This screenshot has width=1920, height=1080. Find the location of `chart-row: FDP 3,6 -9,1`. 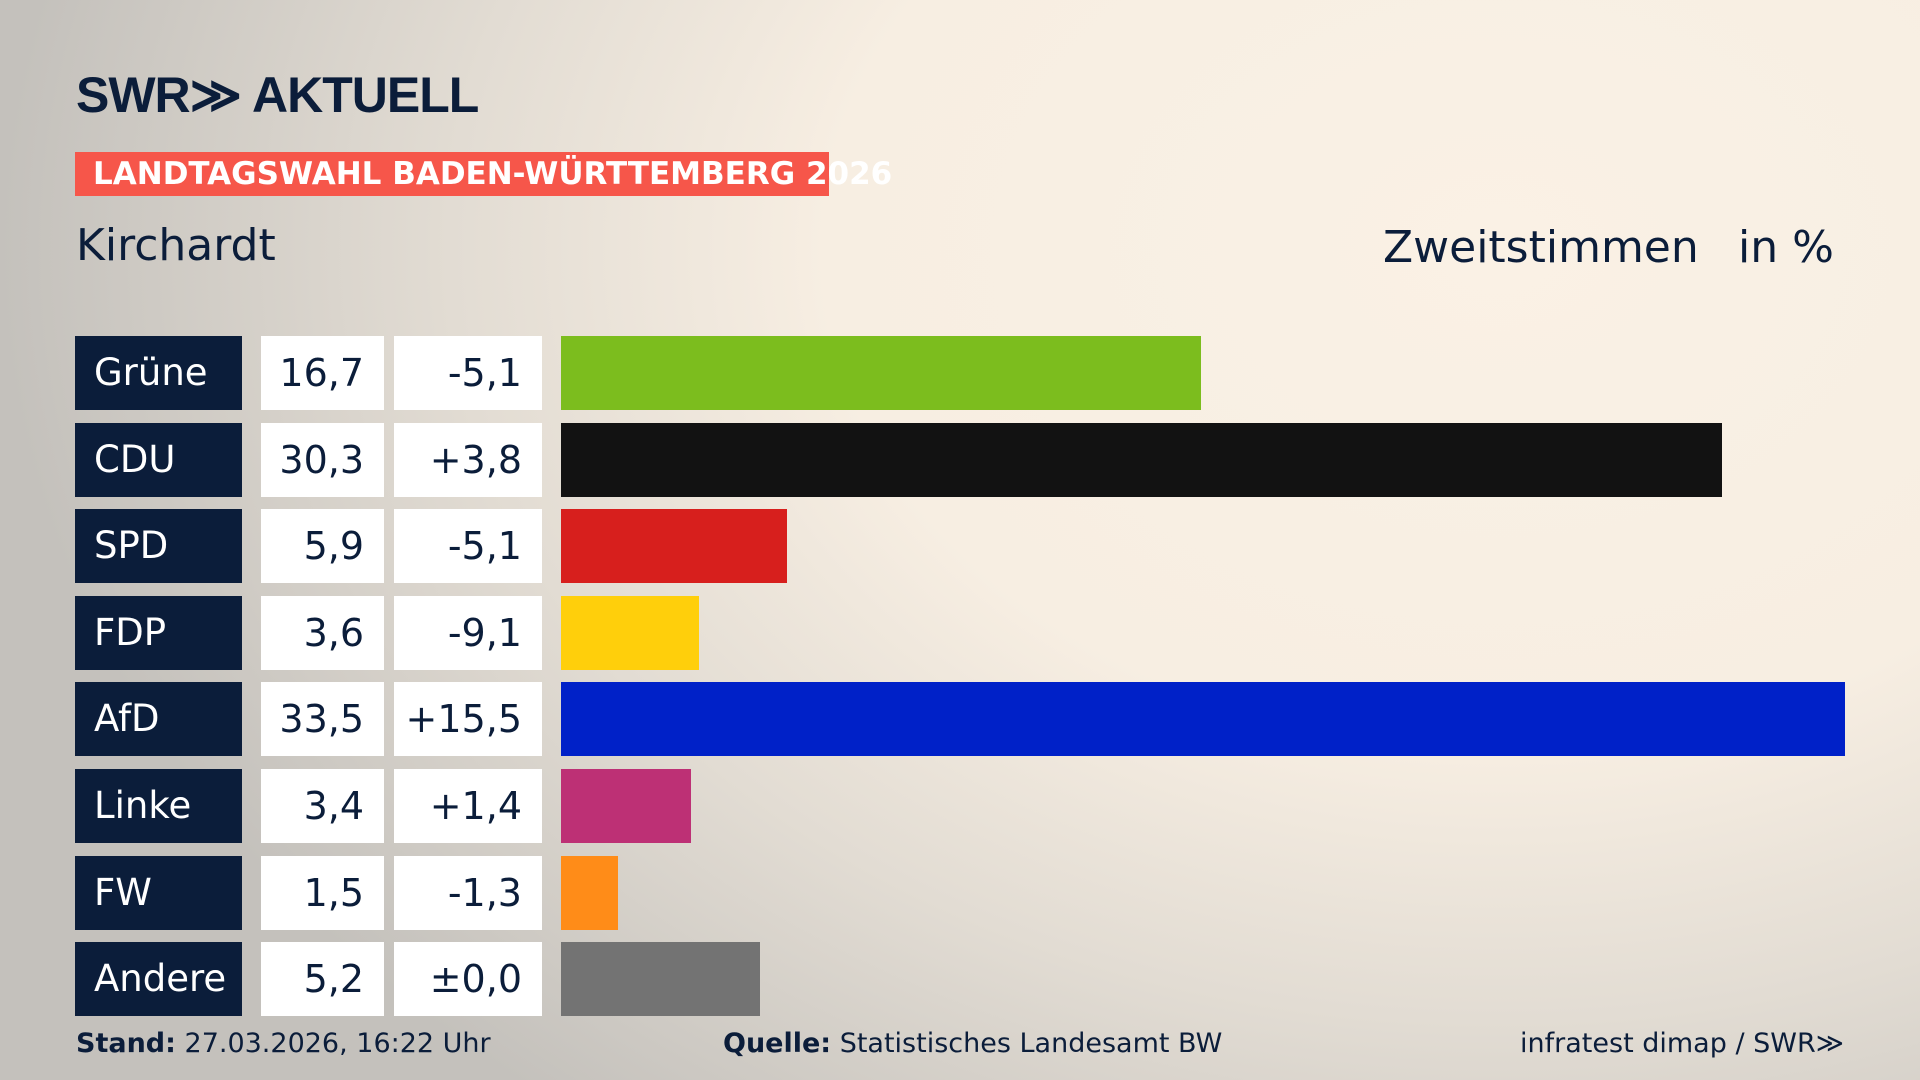

chart-row: FDP 3,6 -9,1 is located at coordinates (960, 632).